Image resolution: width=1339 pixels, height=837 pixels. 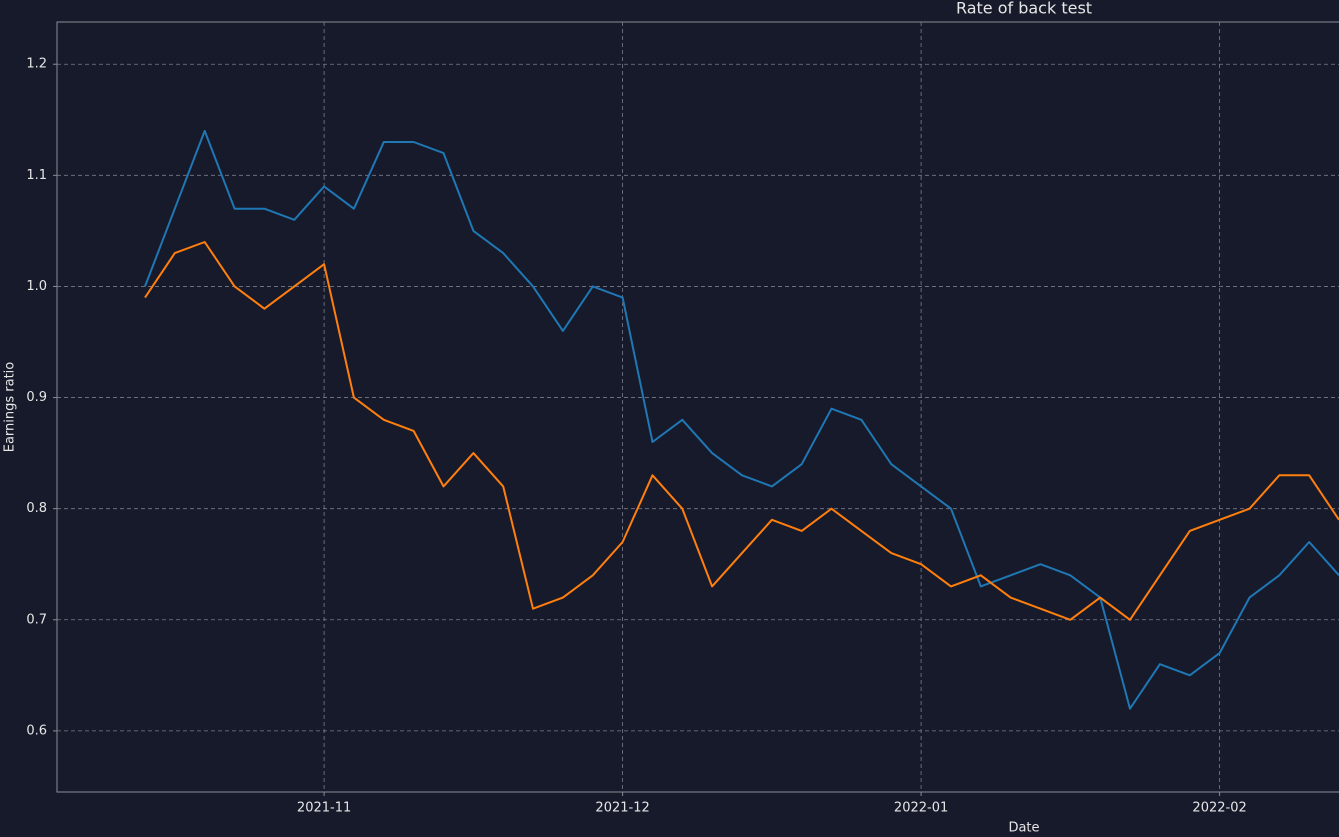 What do you see at coordinates (36, 619) in the screenshot?
I see `y-tick-label: 0.7` at bounding box center [36, 619].